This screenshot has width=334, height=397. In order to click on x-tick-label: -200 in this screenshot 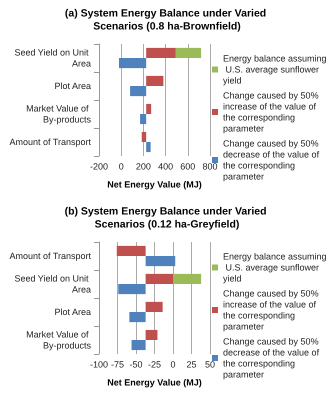, I will do `click(99, 167)`.